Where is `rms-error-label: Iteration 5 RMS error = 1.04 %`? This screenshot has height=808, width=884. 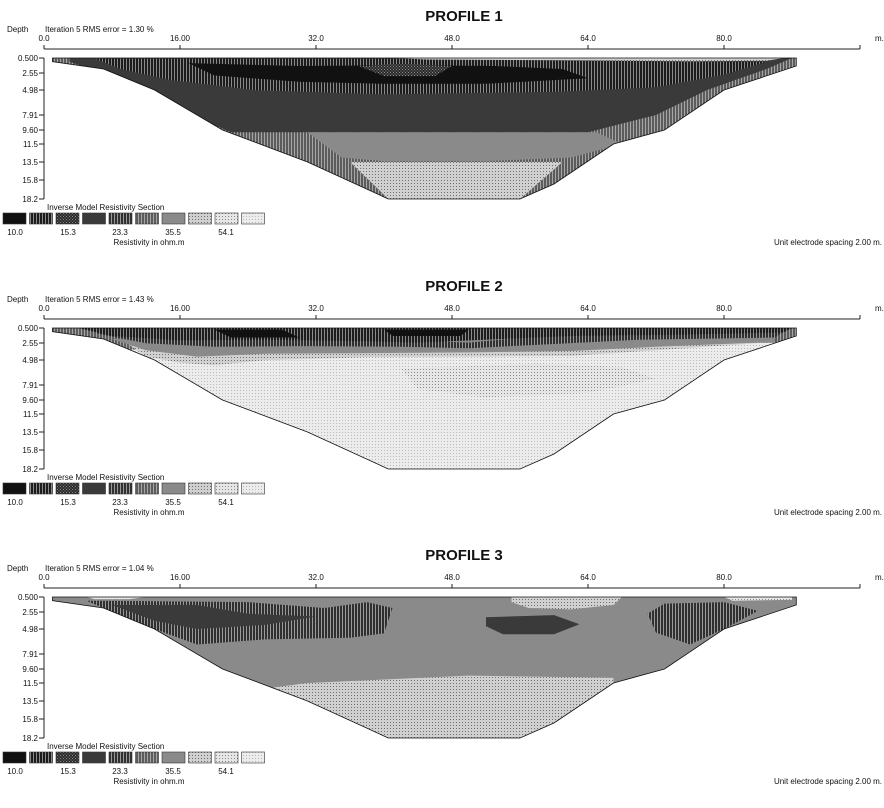 rms-error-label: Iteration 5 RMS error = 1.04 % is located at coordinates (99, 568).